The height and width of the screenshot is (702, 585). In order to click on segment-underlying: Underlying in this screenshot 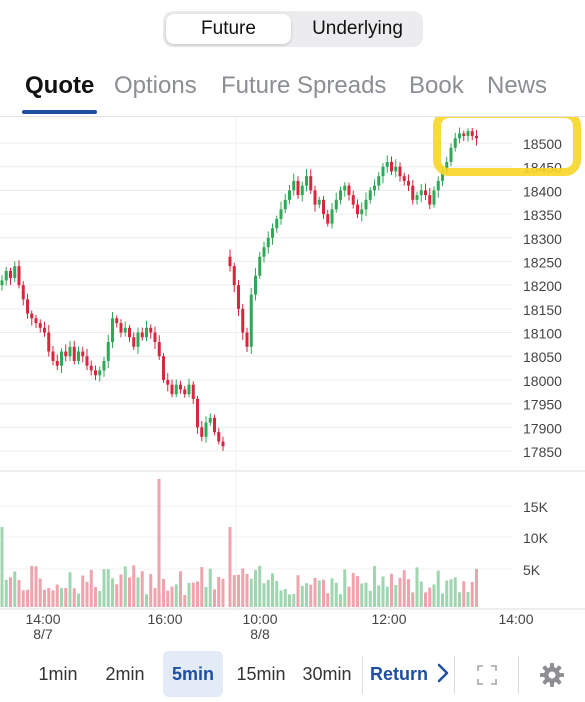, I will do `click(357, 28)`.